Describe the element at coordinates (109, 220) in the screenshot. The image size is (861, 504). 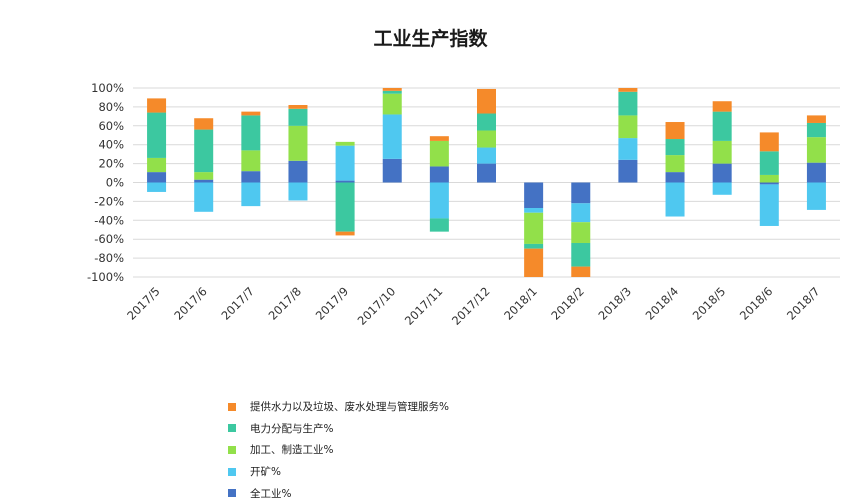
I see `y-tick-label: -40%` at that location.